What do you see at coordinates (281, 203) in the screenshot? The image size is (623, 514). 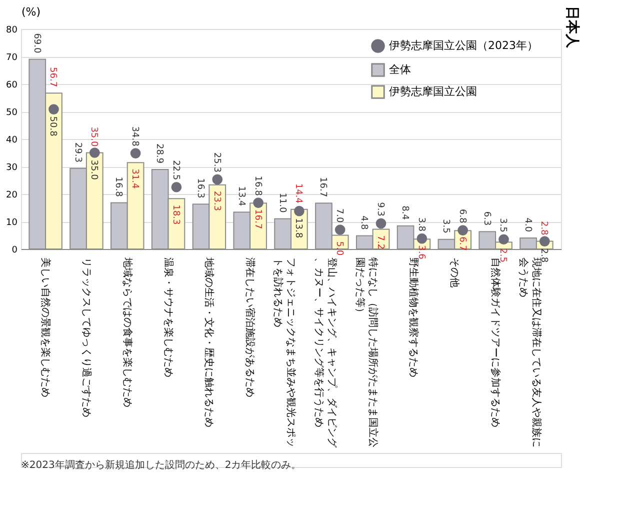 I see `data-label: 11.0` at bounding box center [281, 203].